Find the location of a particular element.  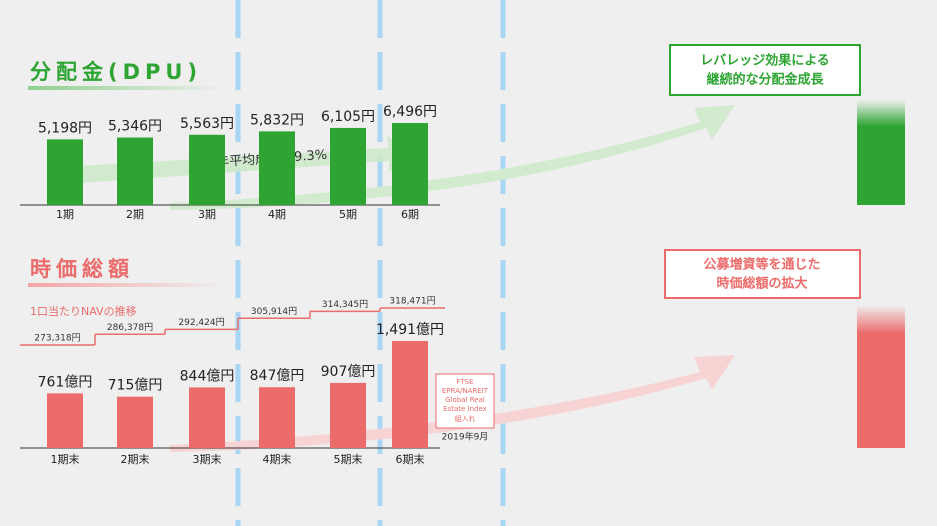

category-label: 6期 is located at coordinates (410, 214).